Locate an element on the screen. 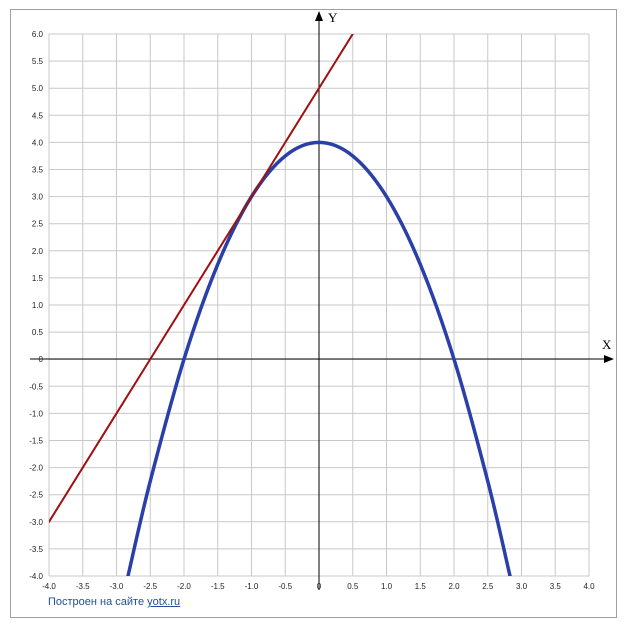  y-tick-label: 0 is located at coordinates (41, 359).